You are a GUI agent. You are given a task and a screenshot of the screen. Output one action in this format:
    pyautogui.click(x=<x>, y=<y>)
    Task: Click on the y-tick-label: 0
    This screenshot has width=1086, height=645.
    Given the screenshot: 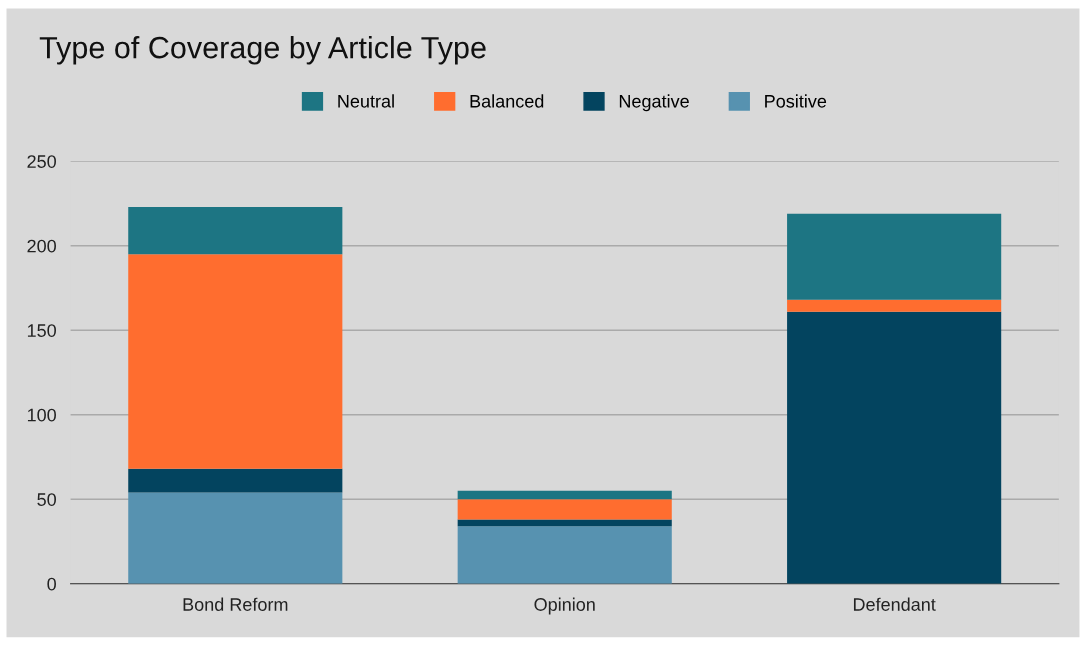 What is the action you would take?
    pyautogui.click(x=51, y=584)
    